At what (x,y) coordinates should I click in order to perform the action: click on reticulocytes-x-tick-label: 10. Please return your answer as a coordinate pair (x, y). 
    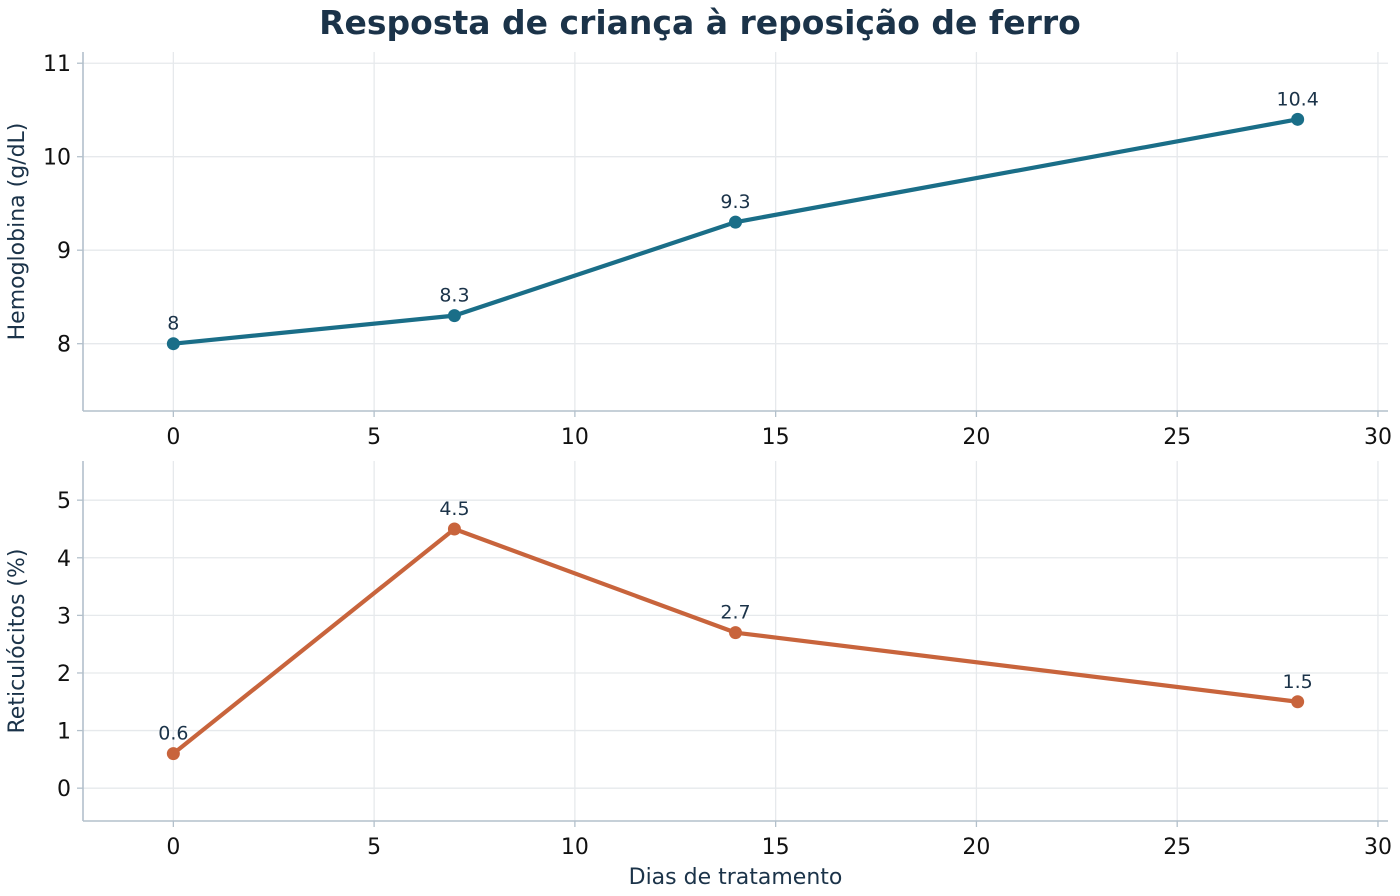
    Looking at the image, I should click on (575, 847).